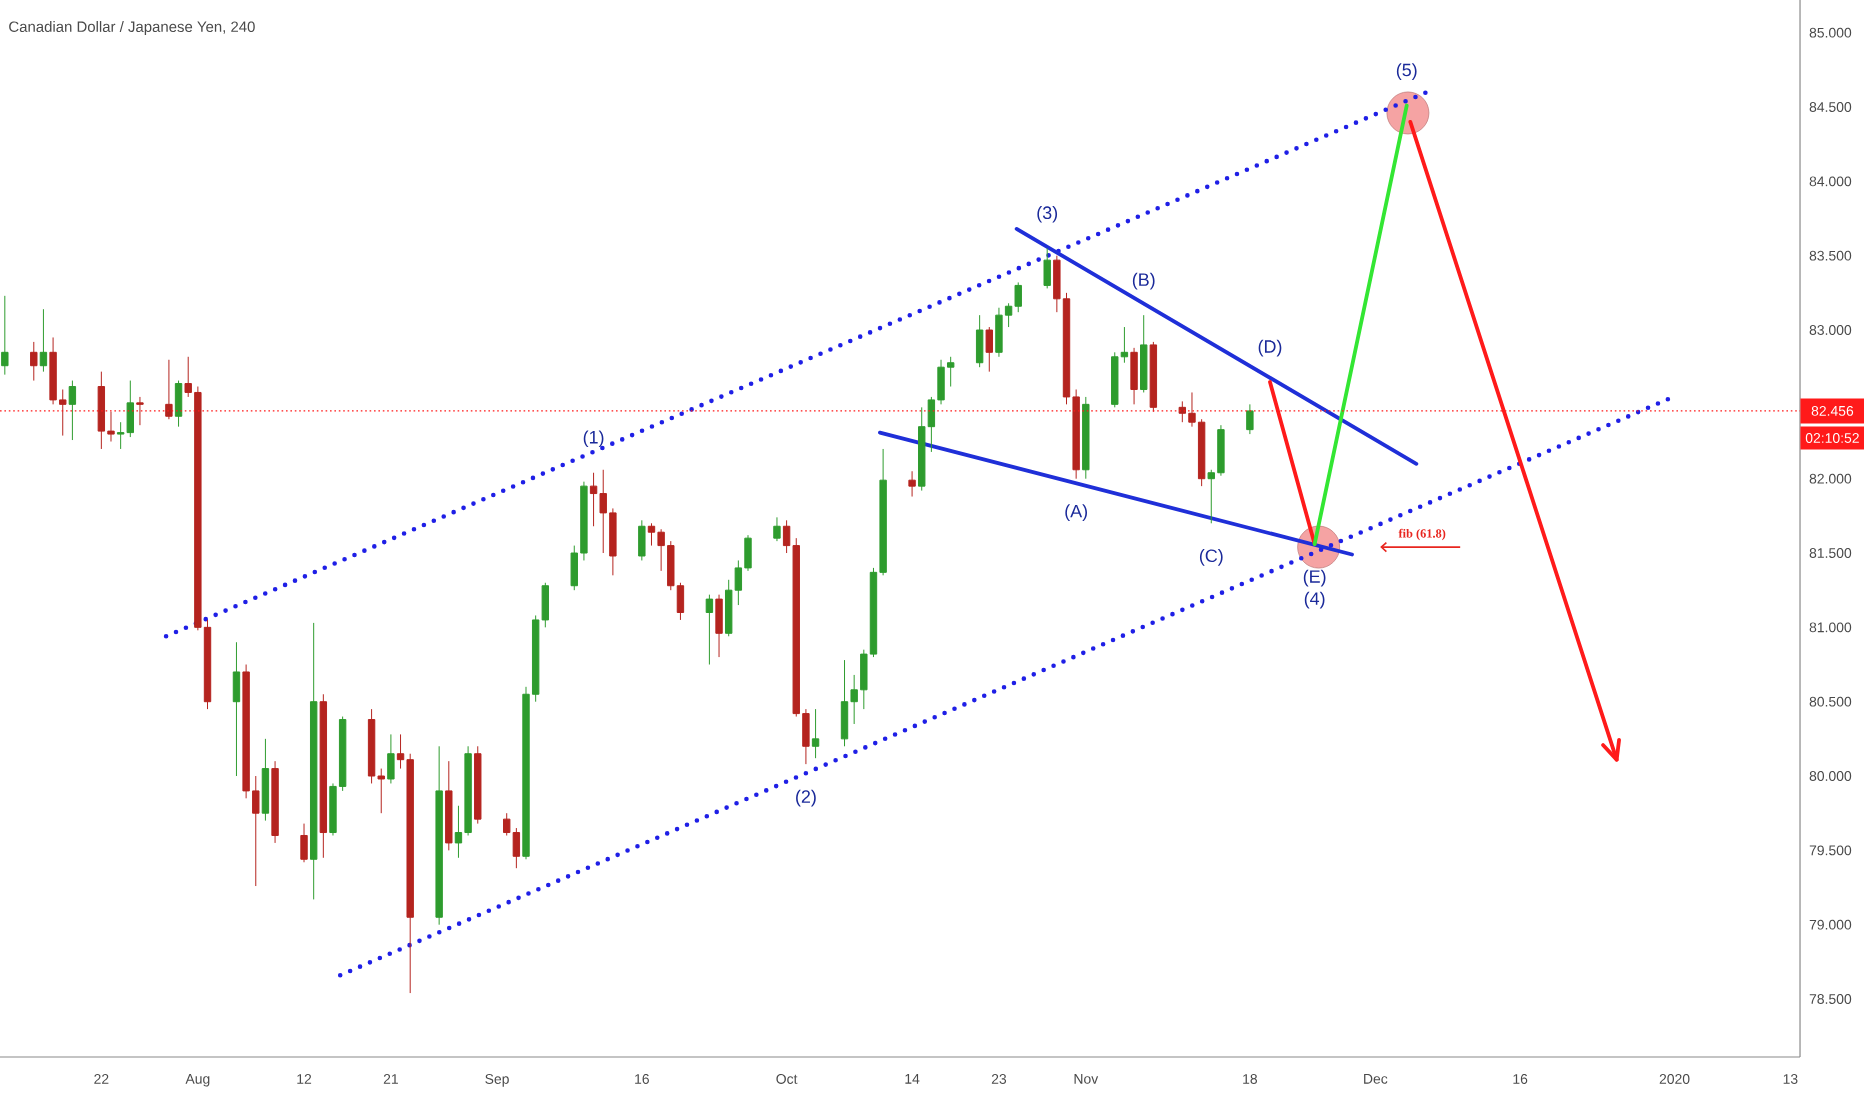 This screenshot has width=1864, height=1100. Describe the element at coordinates (1143, 281) in the screenshot. I see `annotation: (B)` at that location.